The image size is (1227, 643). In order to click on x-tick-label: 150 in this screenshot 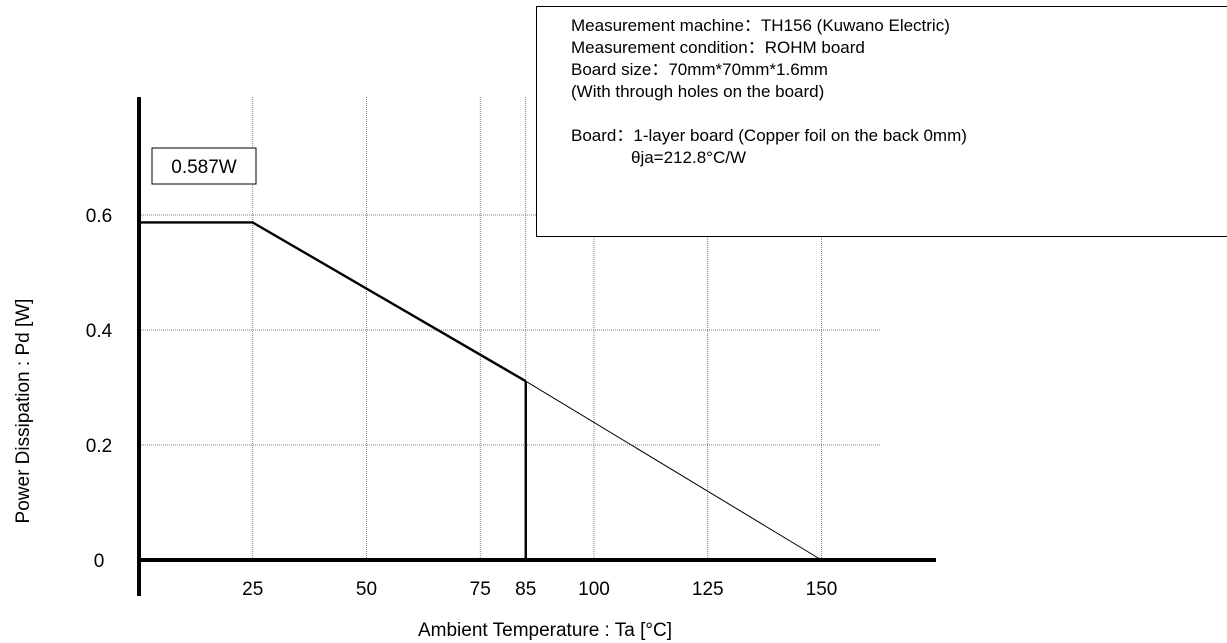, I will do `click(822, 589)`.